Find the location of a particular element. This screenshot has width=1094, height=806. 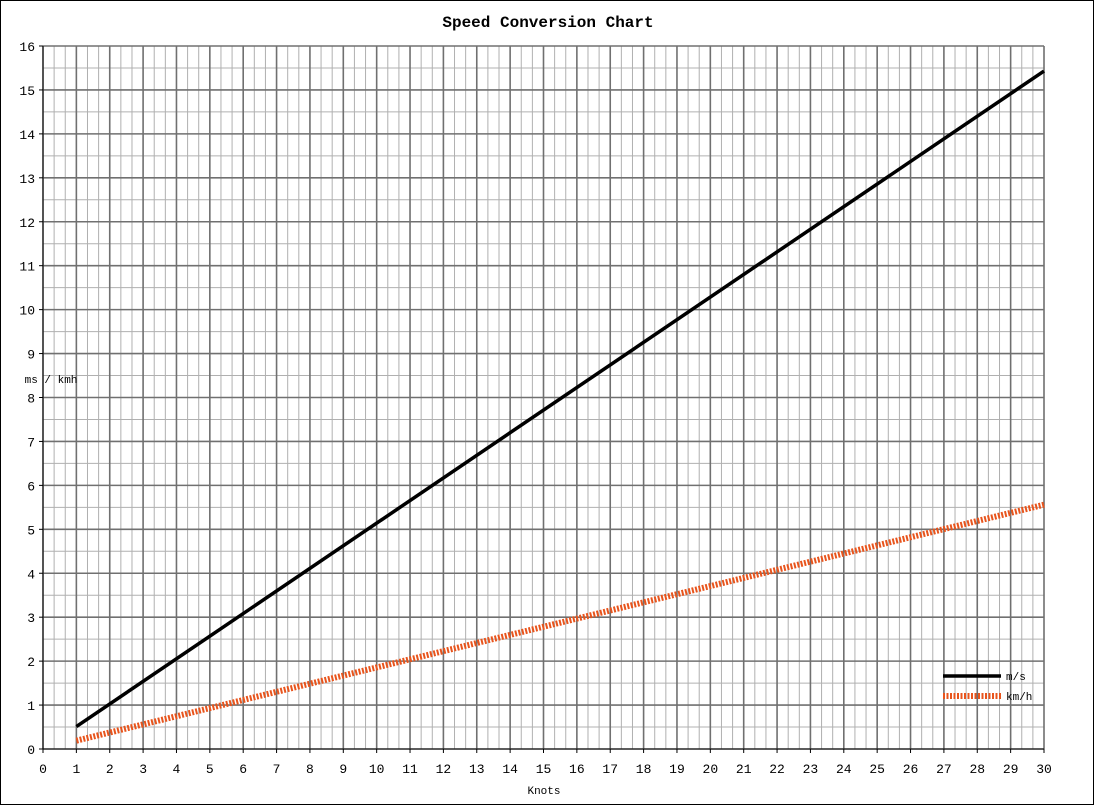

x-tick-label: 9 is located at coordinates (343, 769).